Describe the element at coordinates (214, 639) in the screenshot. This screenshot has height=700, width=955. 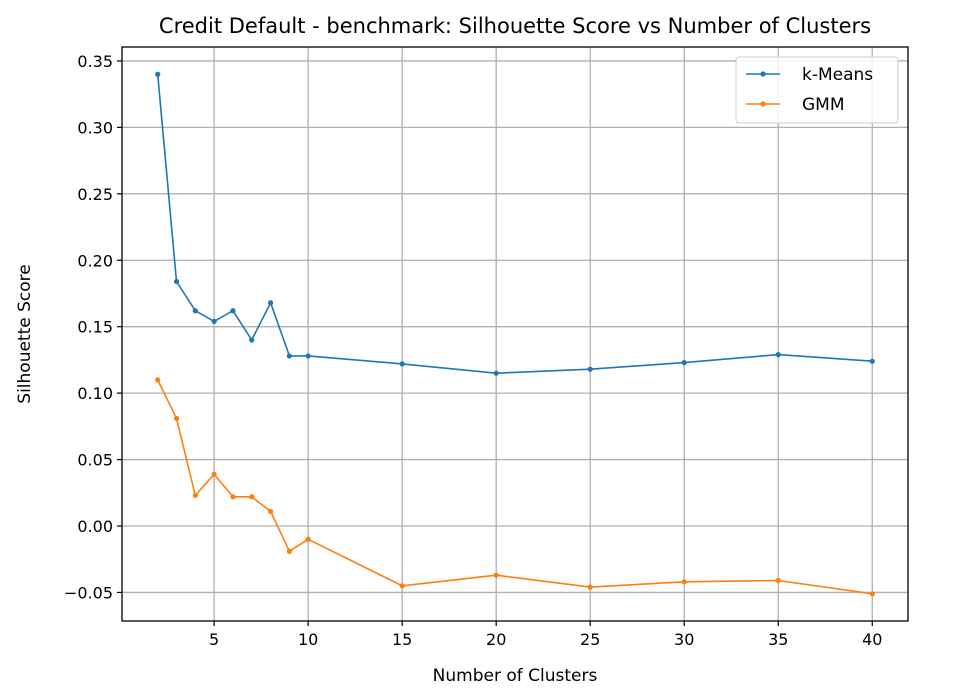
I see `x-tick-label: 5` at that location.